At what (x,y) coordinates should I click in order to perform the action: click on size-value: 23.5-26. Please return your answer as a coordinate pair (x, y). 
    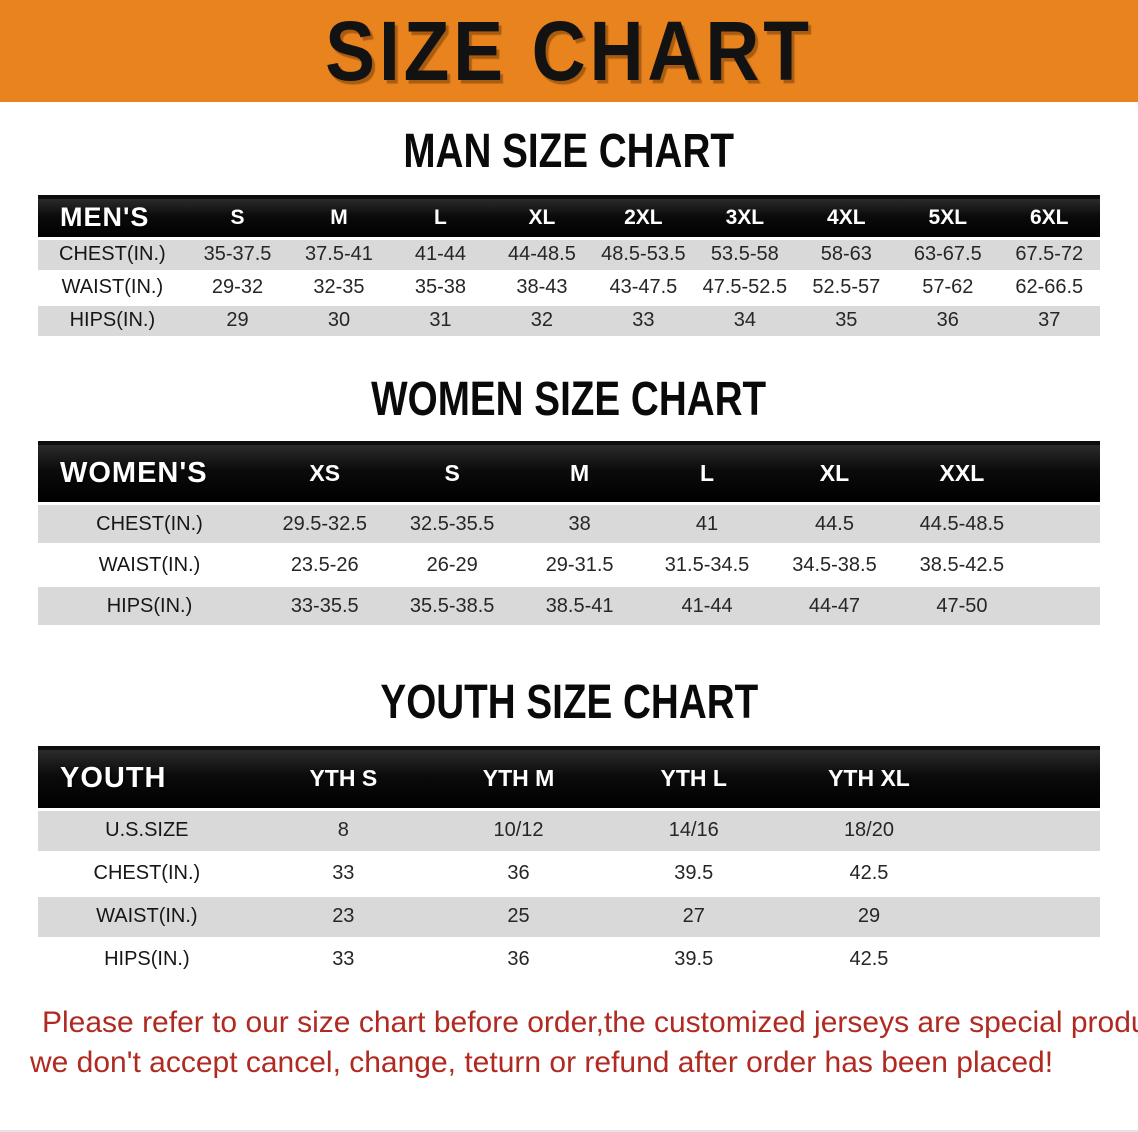
    Looking at the image, I should click on (324, 564).